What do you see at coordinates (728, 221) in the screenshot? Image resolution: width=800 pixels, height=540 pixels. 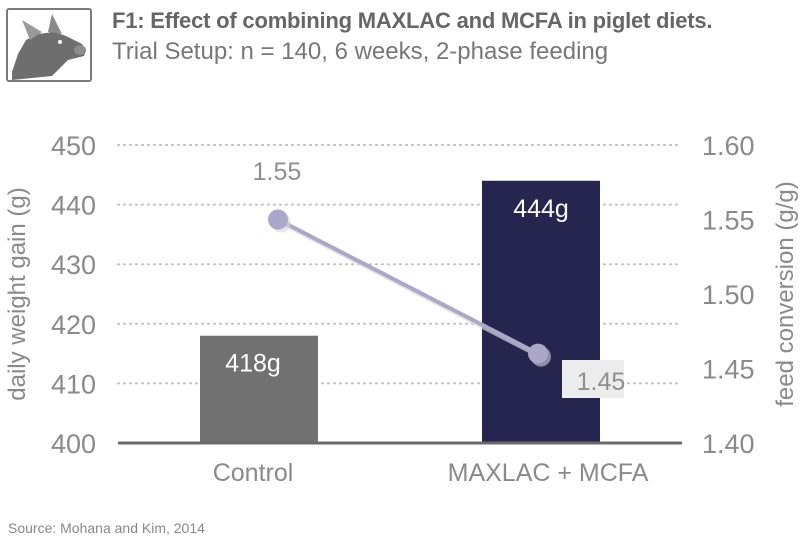 I see `y2-tick-label: 1.55` at bounding box center [728, 221].